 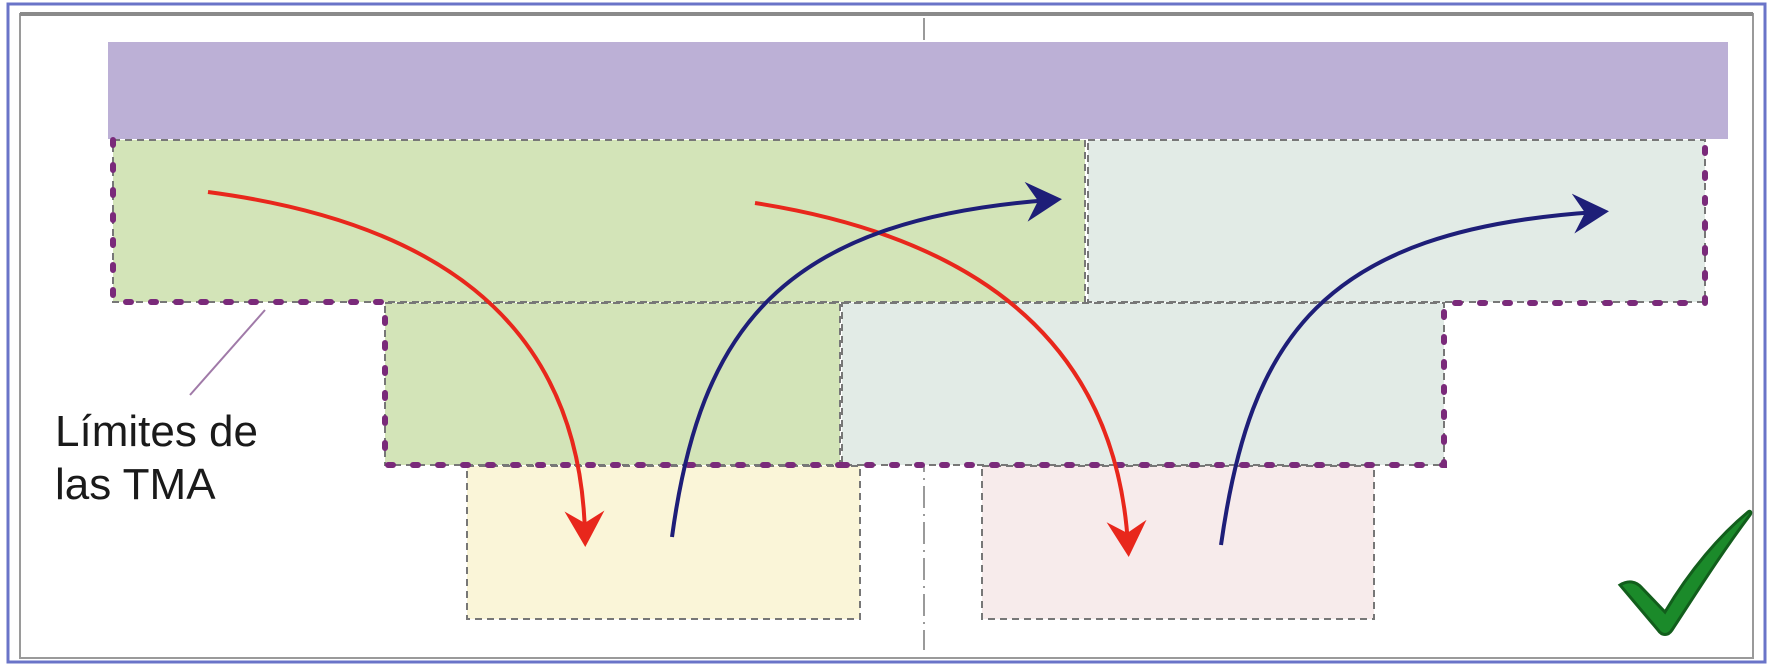 I want to click on upper-left-sector, so click(x=599, y=221).